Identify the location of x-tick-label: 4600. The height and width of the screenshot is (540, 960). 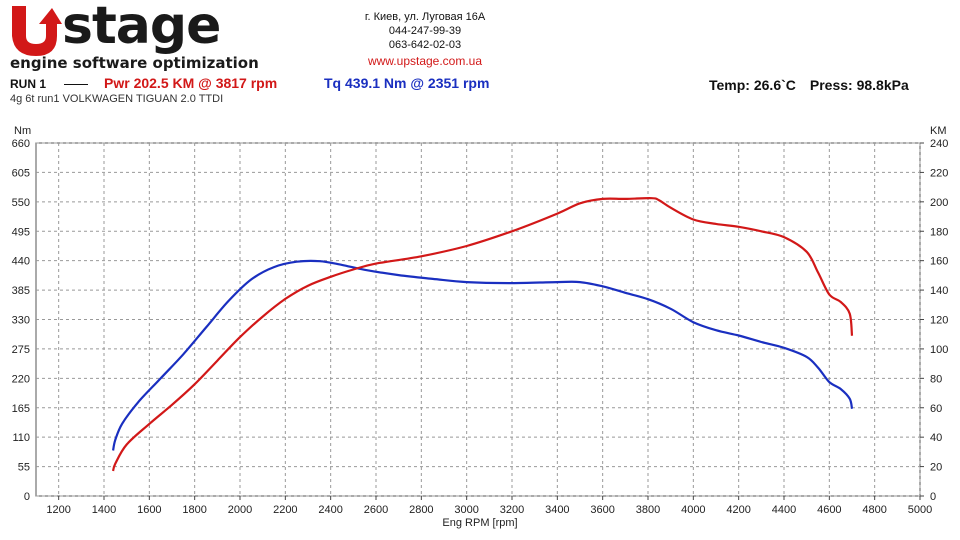
(829, 510).